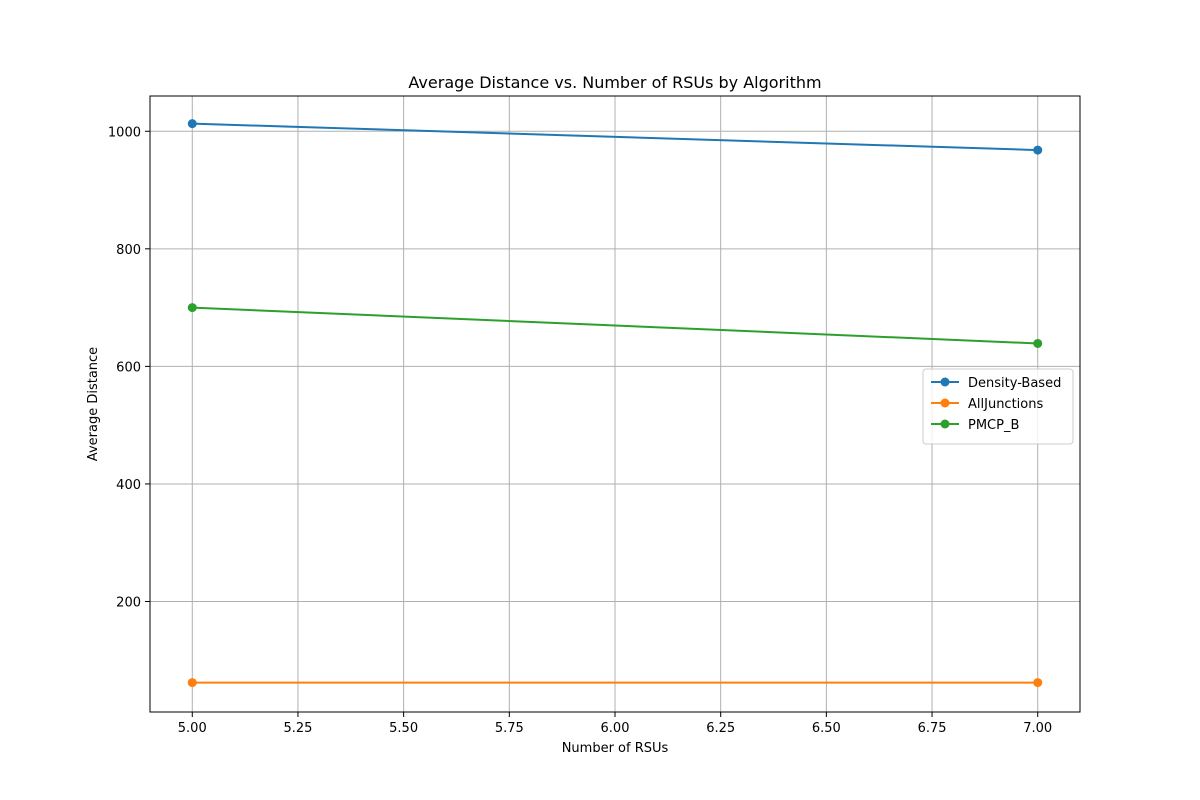 The image size is (1200, 800). I want to click on x-tick-label: 6.00, so click(615, 728).